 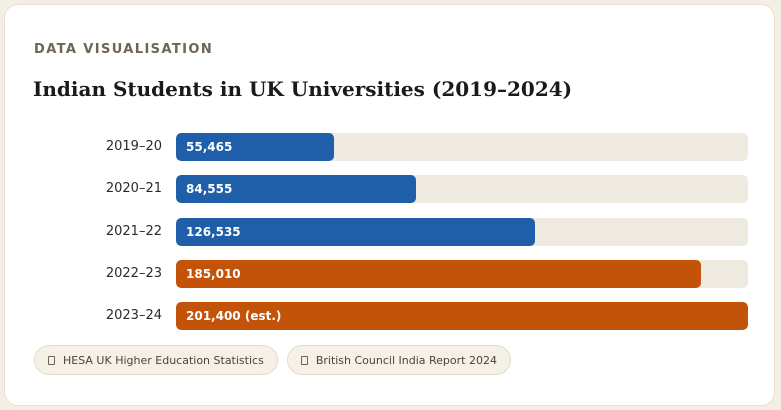 I want to click on bar-track: 126,535, so click(x=462, y=232).